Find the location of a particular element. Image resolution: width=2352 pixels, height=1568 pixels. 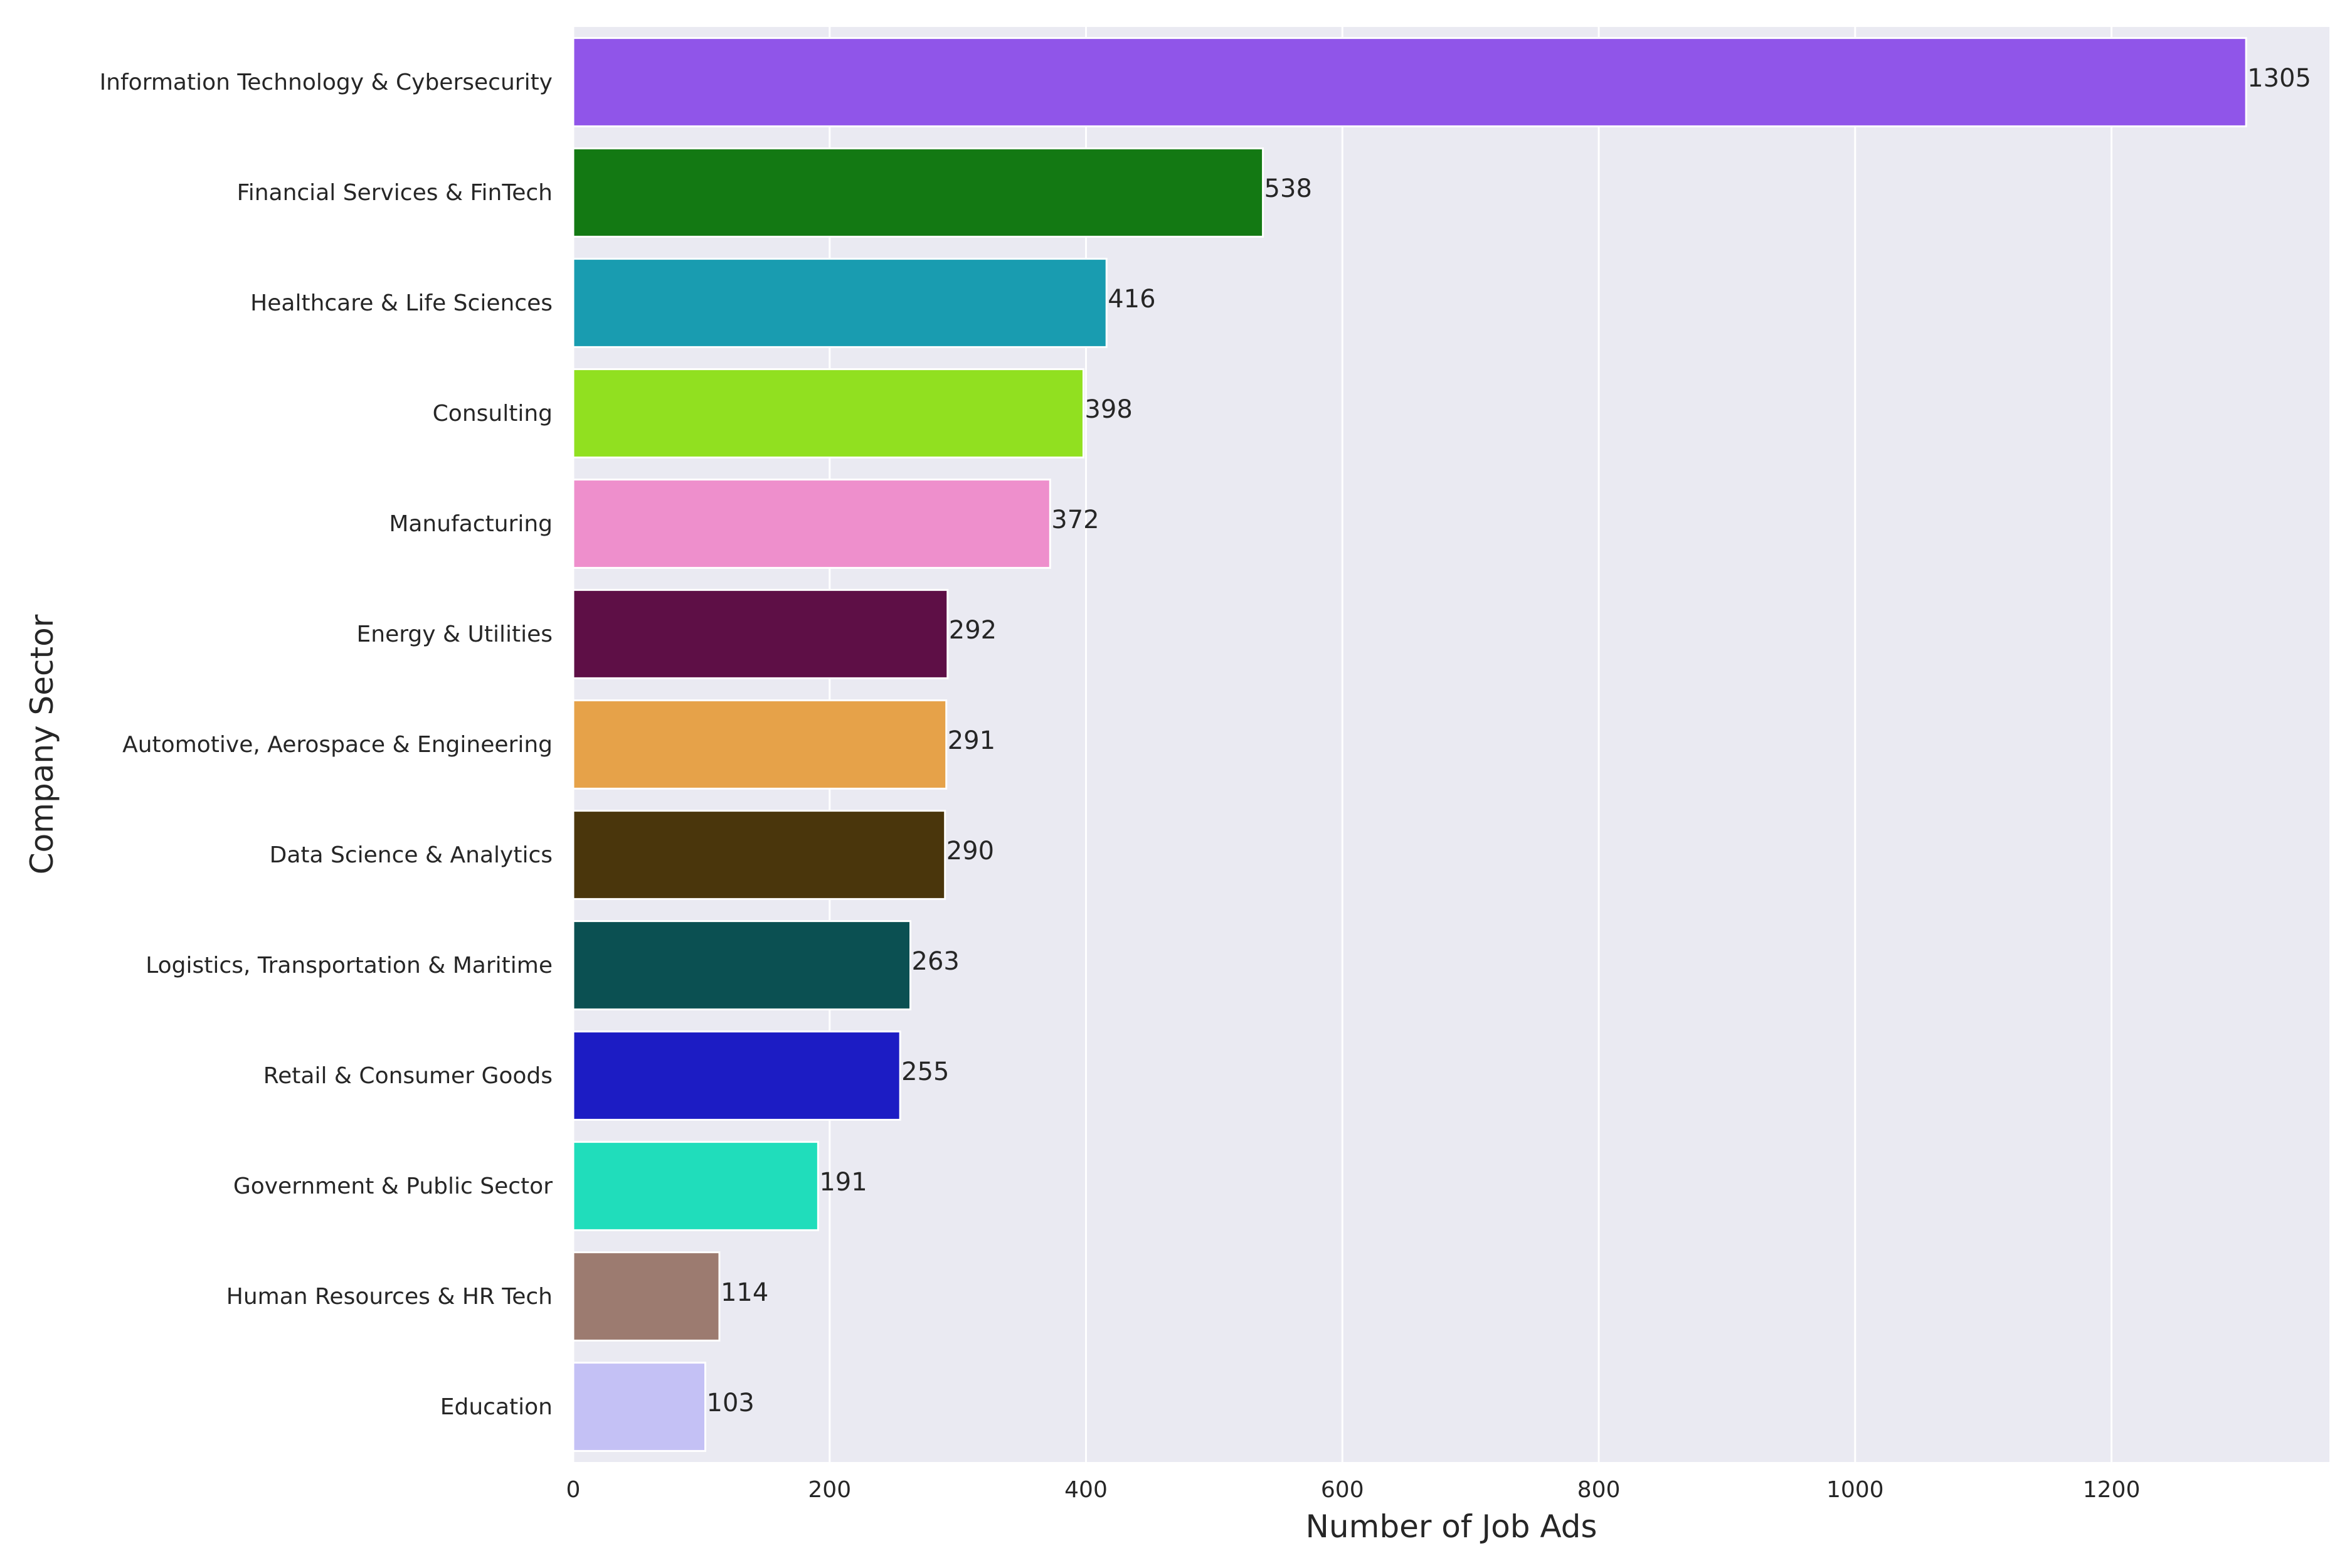

x-tick-labels: 0 200 400 600 800 1000 1200 is located at coordinates (1354, 1490).